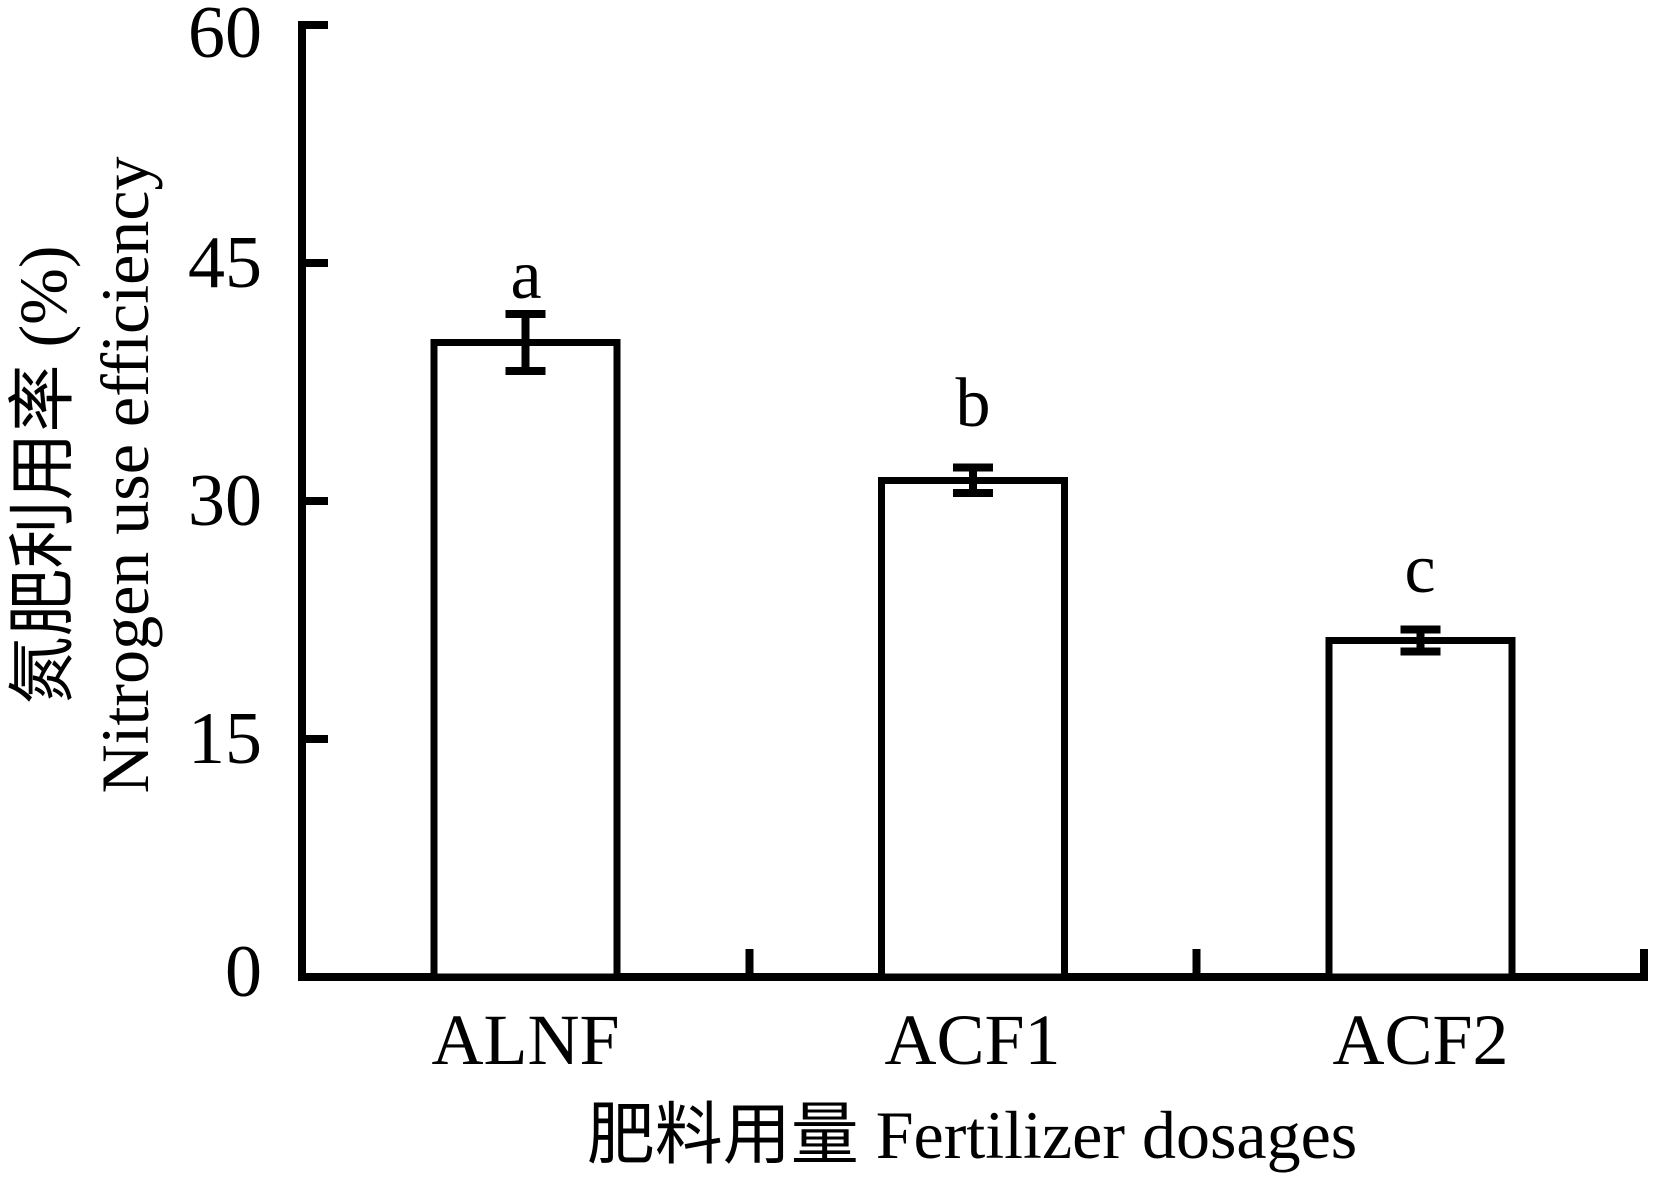 Image resolution: width=1654 pixels, height=1181 pixels. Describe the element at coordinates (225, 501) in the screenshot. I see `y-tick-label-30: 30` at that location.